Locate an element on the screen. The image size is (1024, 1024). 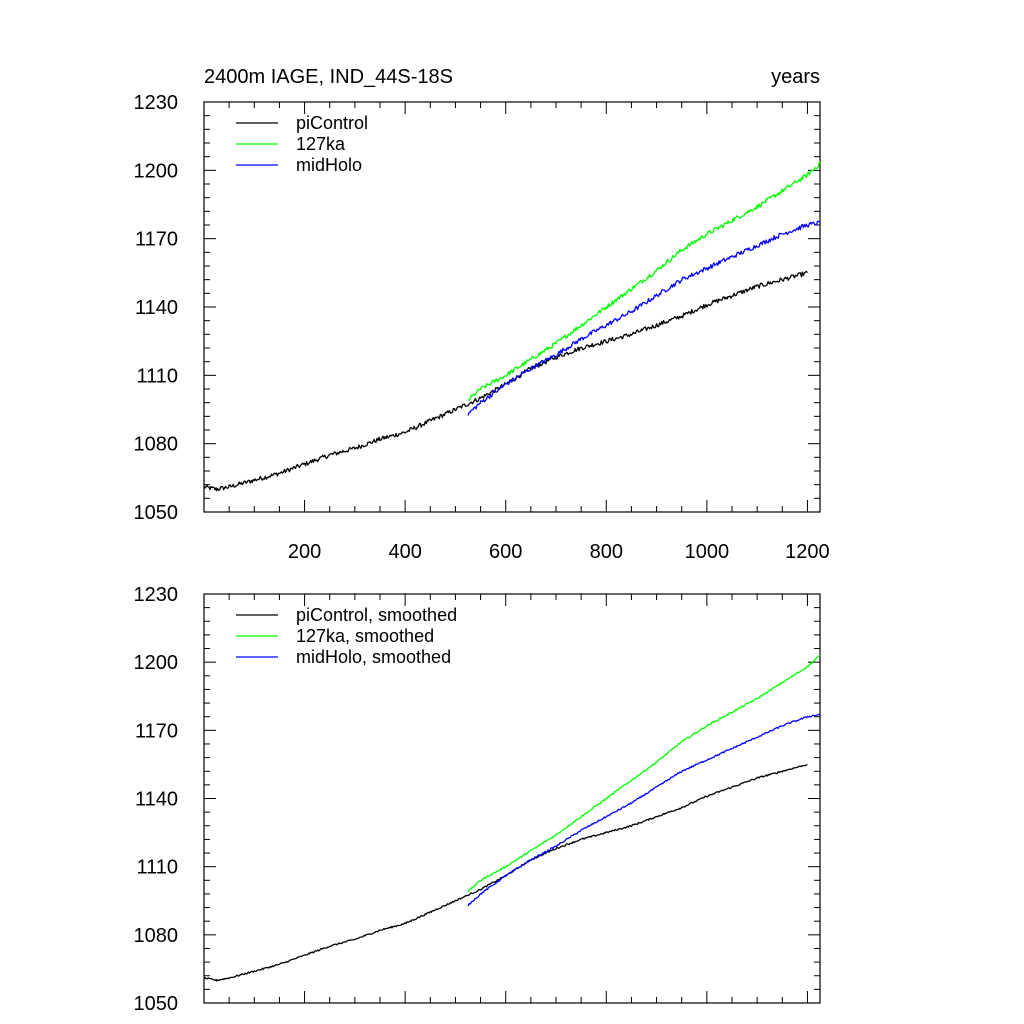
legend-label: piControl is located at coordinates (332, 123).